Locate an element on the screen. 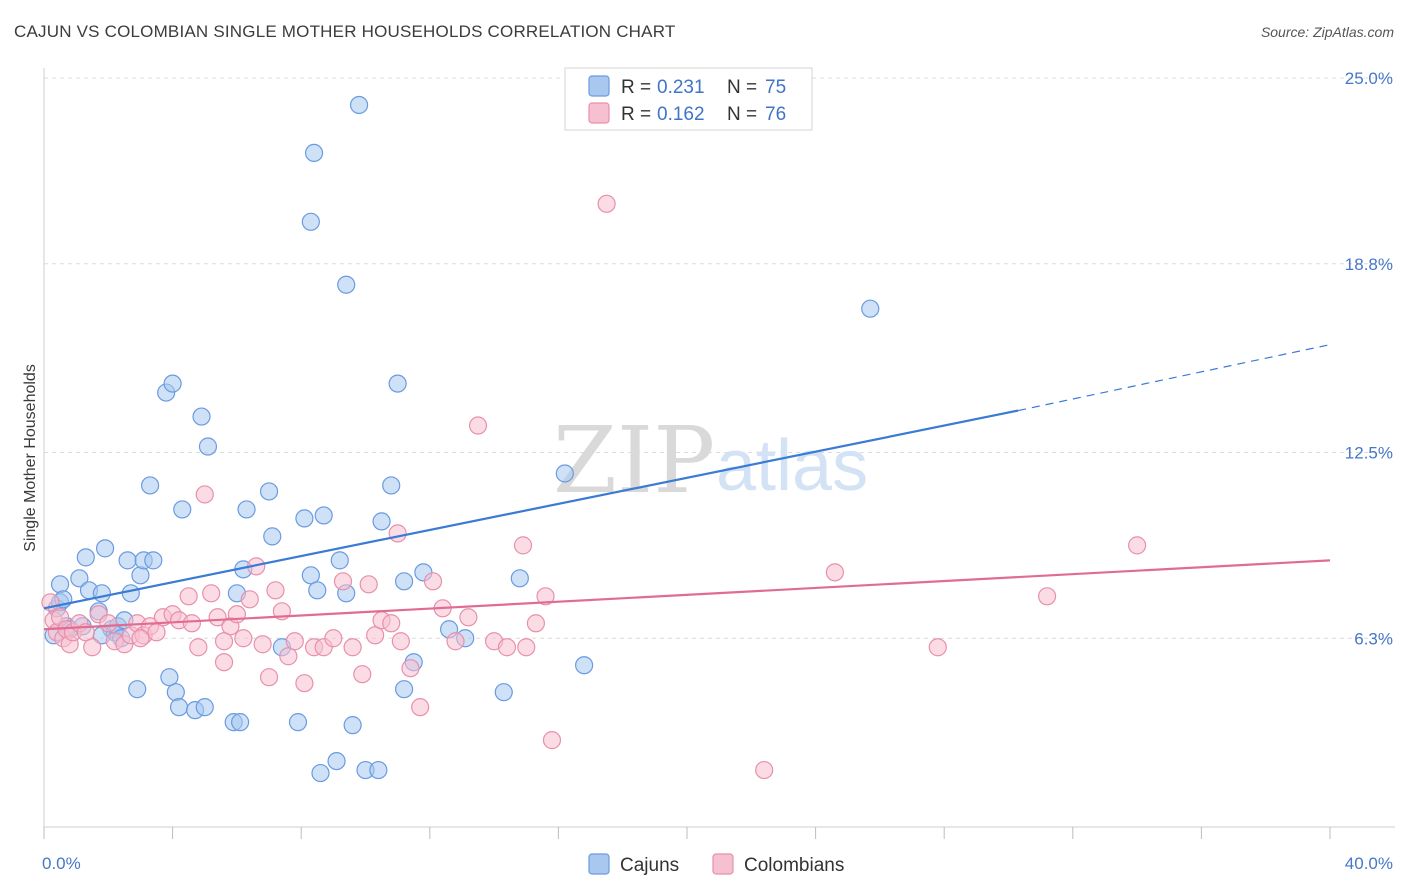 Image resolution: width=1406 pixels, height=892 pixels. bottom-legend-swatch-colombians is located at coordinates (723, 864).